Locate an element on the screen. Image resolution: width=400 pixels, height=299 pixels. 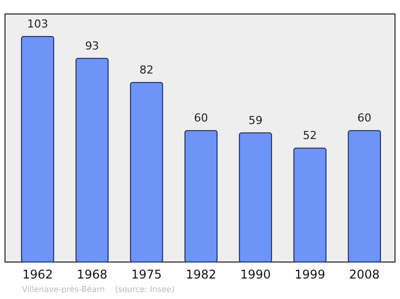
data-label: 82 is located at coordinates (147, 70).